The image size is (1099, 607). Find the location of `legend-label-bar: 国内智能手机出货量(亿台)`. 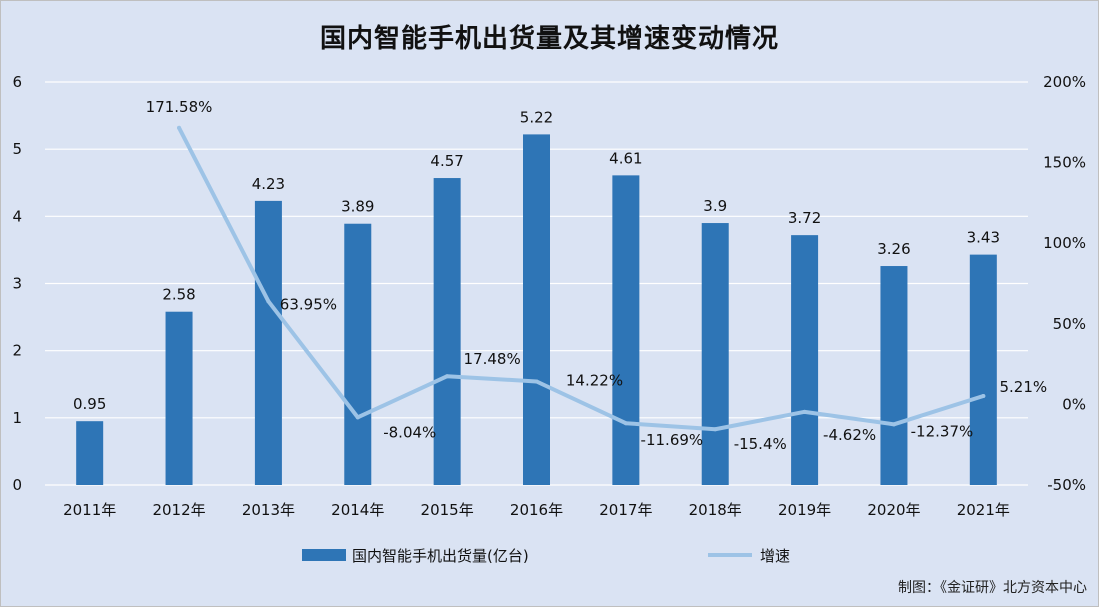

legend-label-bar: 国内智能手机出货量(亿台) is located at coordinates (440, 556).